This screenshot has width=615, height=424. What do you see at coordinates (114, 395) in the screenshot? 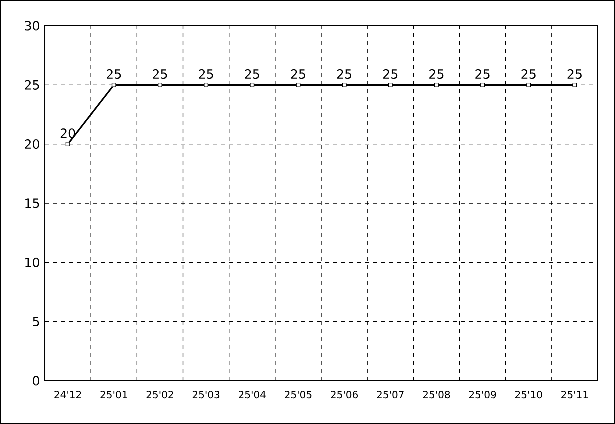
I see `x-tick-label: 25'01` at bounding box center [114, 395].